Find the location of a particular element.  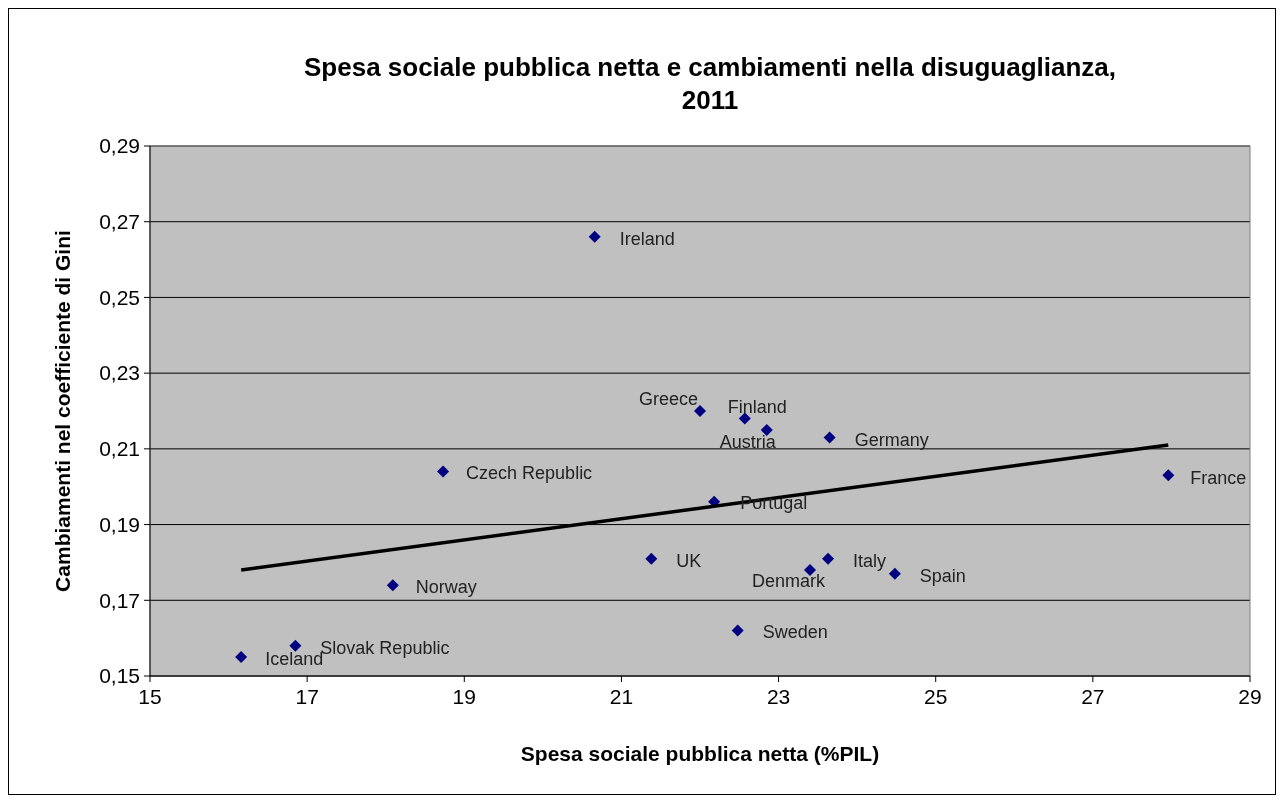

annotation: Portugal is located at coordinates (774, 503).